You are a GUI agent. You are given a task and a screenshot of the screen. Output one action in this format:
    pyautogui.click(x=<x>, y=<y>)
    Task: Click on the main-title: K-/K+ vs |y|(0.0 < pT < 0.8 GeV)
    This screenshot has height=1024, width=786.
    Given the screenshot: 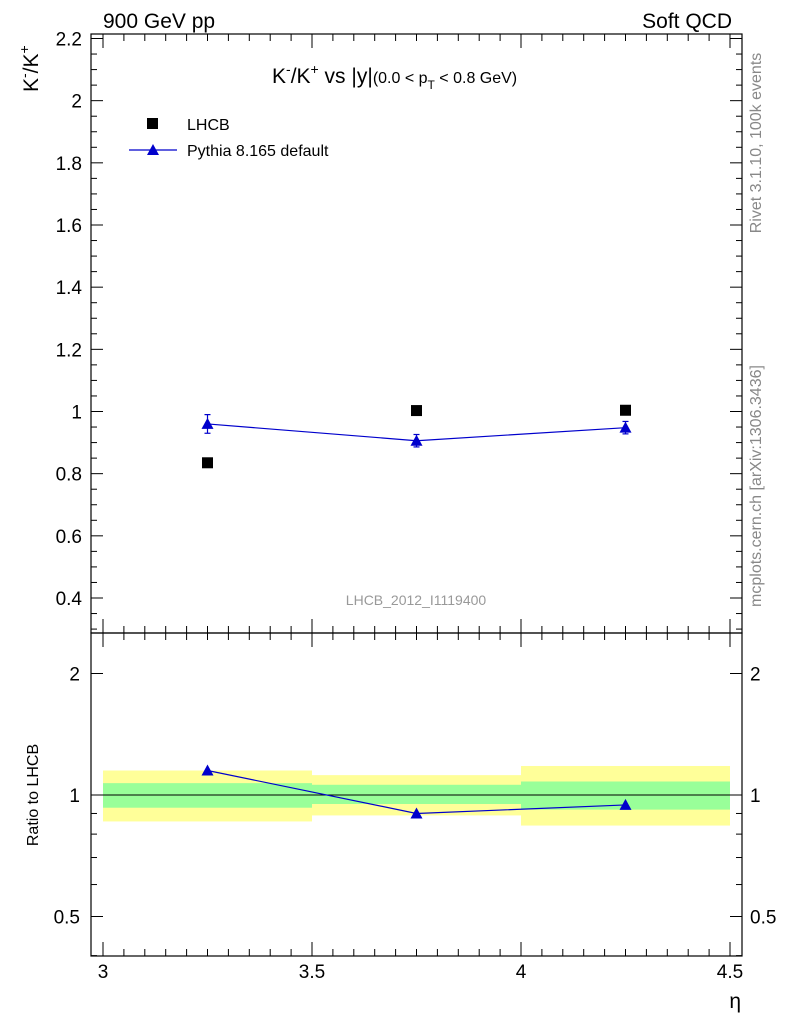 What is the action you would take?
    pyautogui.click(x=394, y=76)
    